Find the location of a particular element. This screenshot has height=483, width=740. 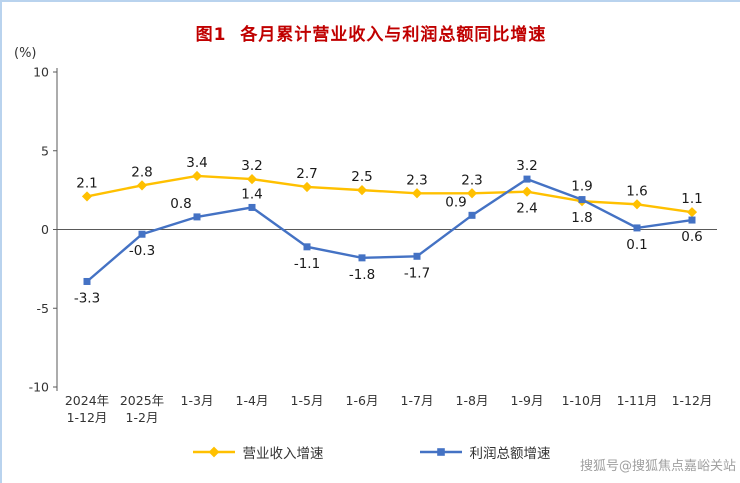

profit-series-swatch-icon is located at coordinates (440, 452).